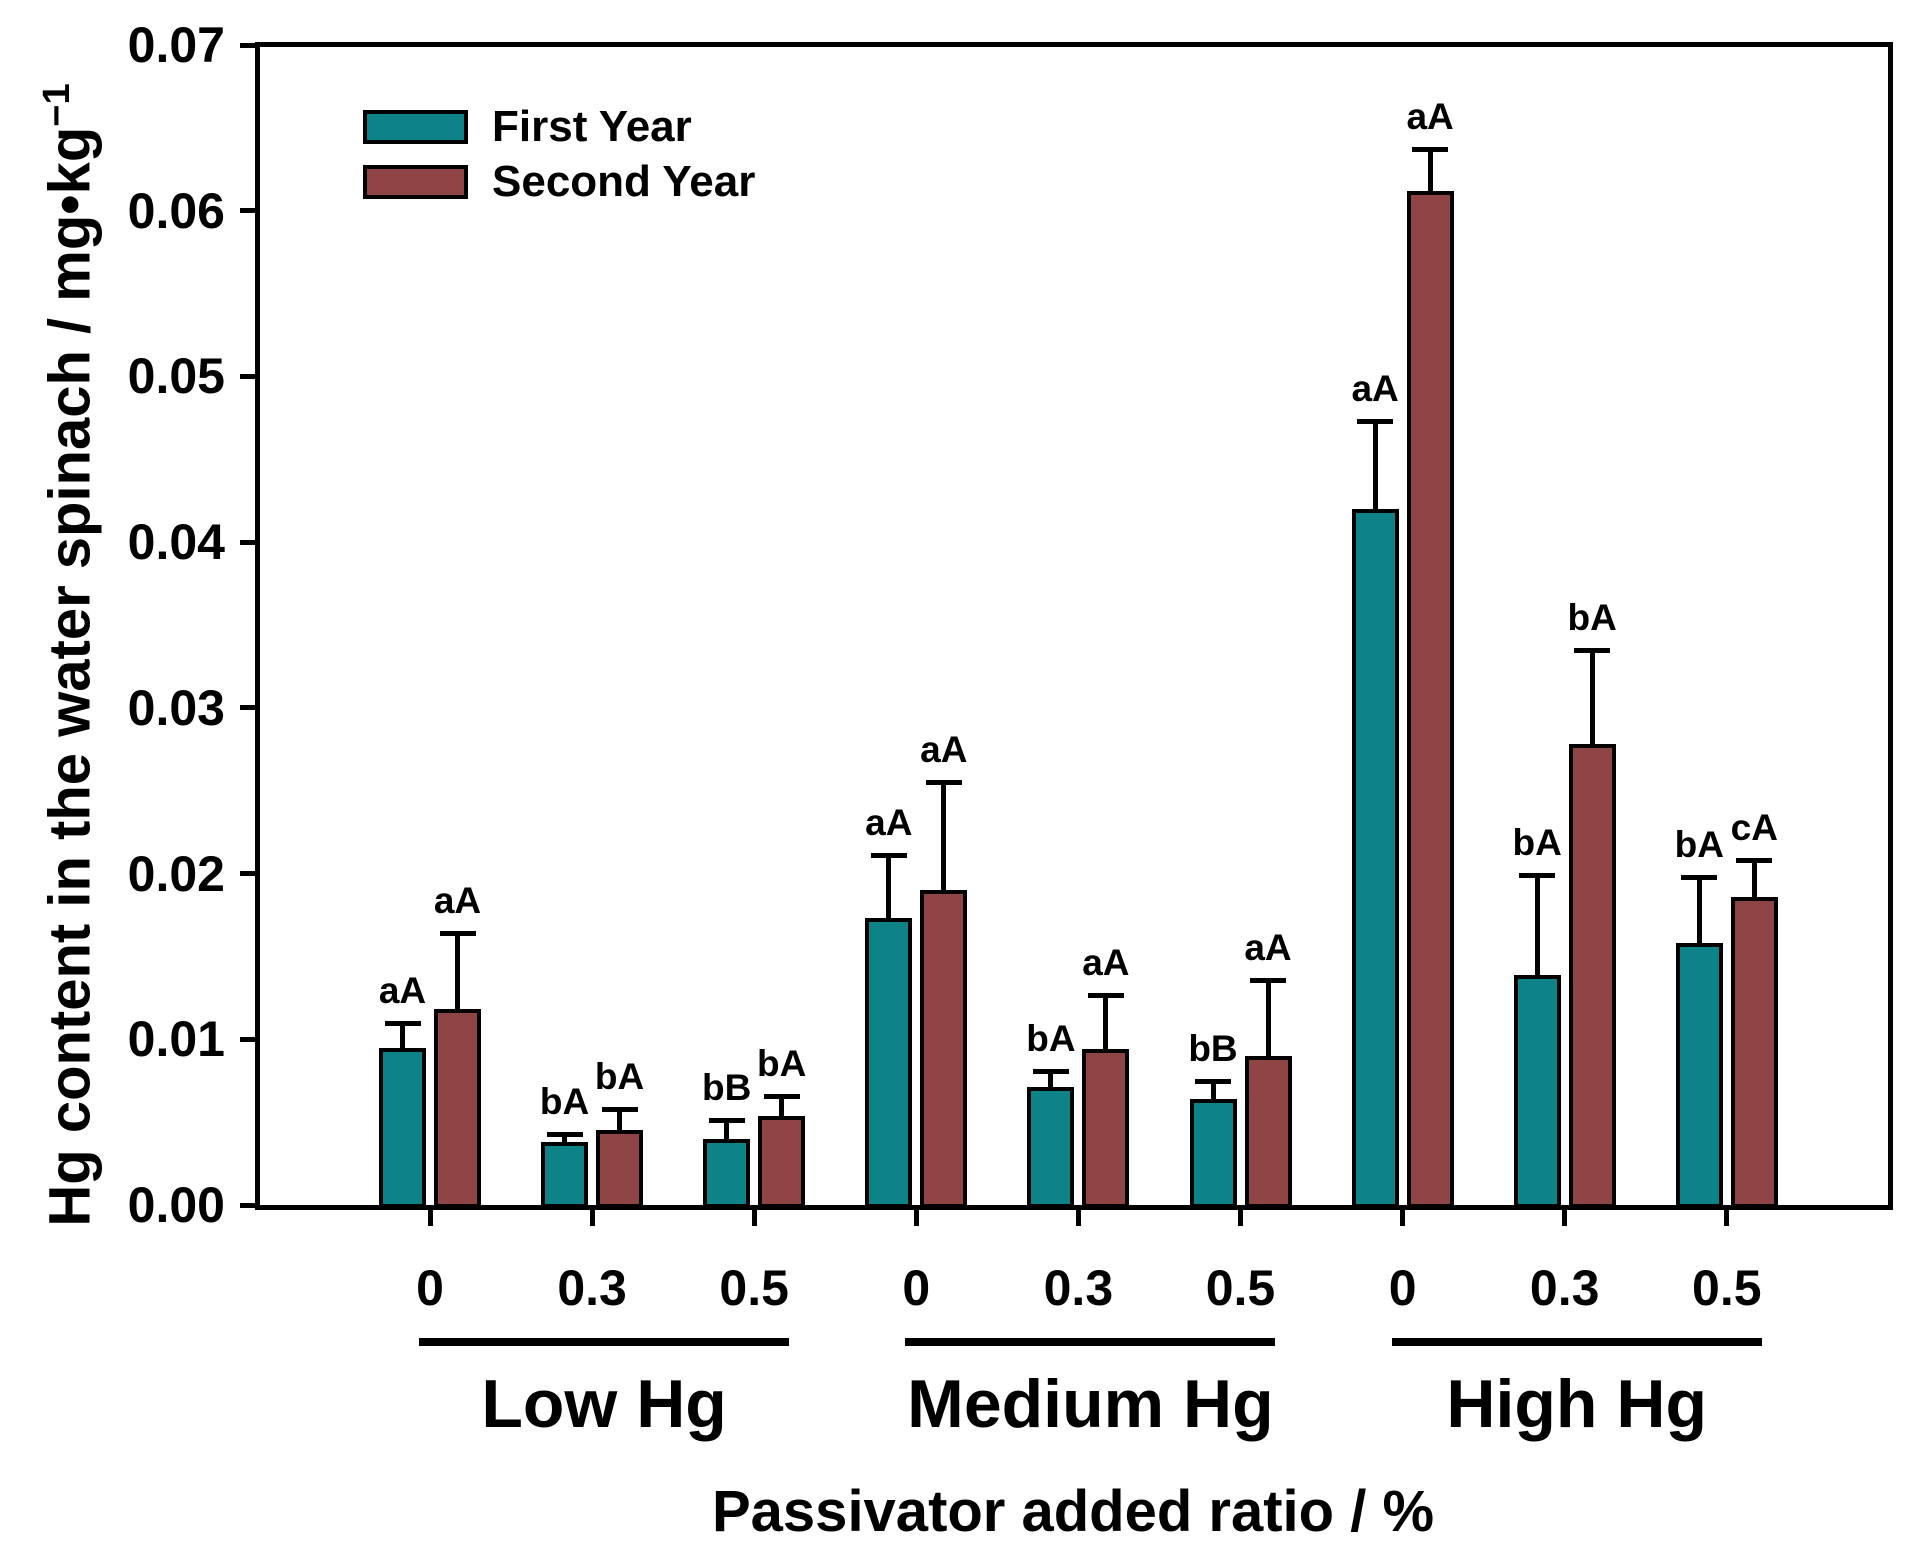 This screenshot has height=1550, width=1914. I want to click on significance-letter-first-year-medium-hg-0p3: bA, so click(1051, 1038).